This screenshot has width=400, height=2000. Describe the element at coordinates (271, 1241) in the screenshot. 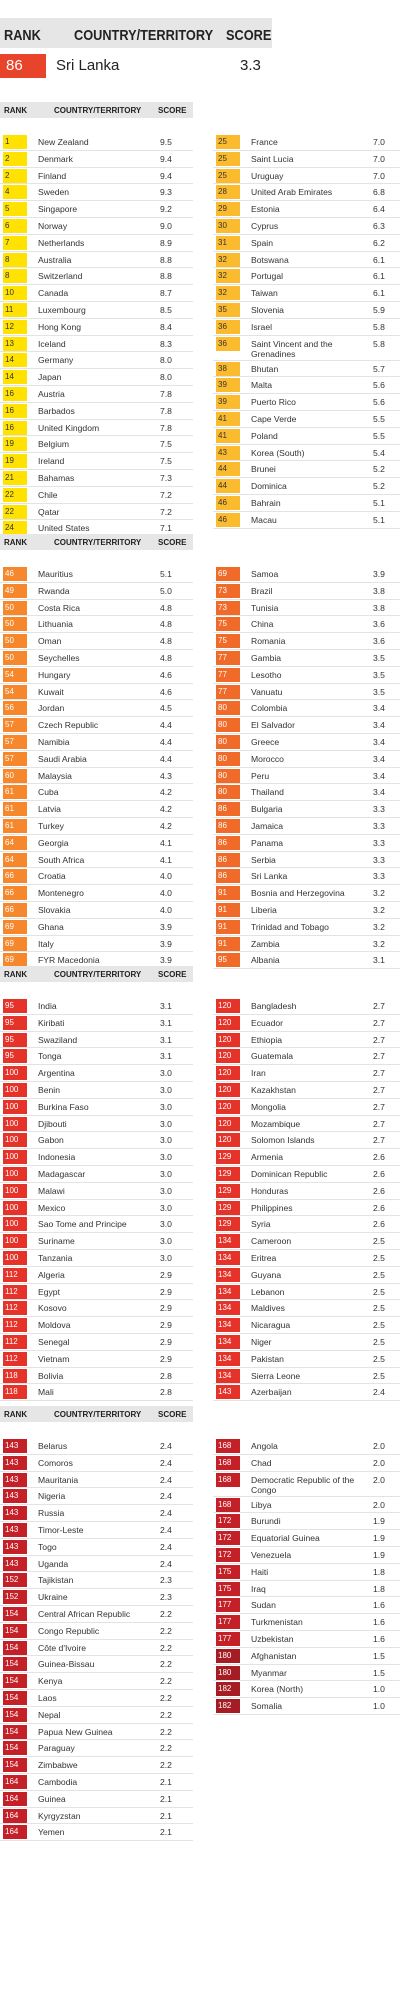

I see `country-name: Cameroon` at that location.